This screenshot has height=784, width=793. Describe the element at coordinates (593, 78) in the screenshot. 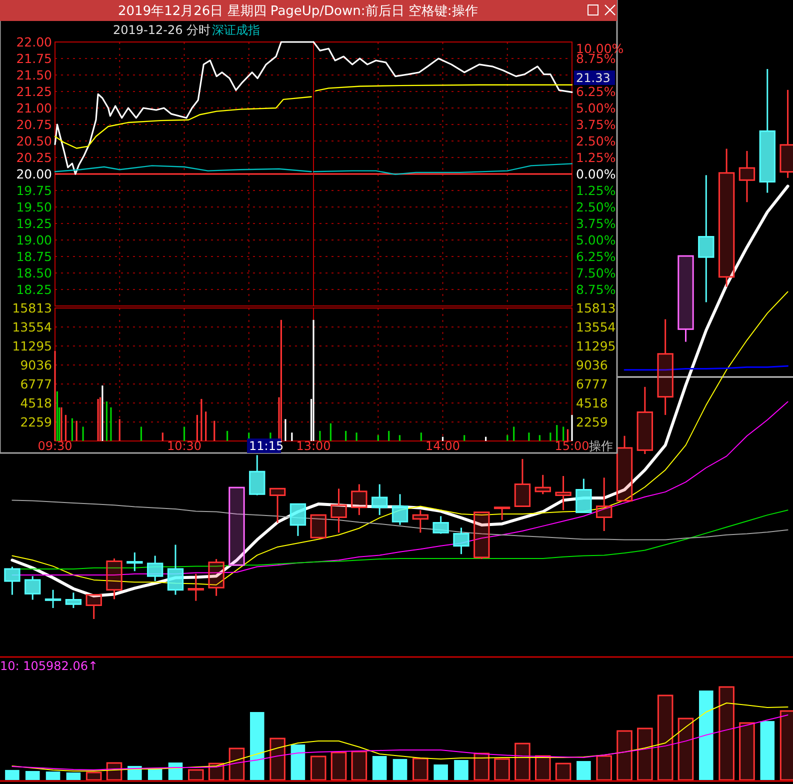

I see `annotation: 21.33` at that location.